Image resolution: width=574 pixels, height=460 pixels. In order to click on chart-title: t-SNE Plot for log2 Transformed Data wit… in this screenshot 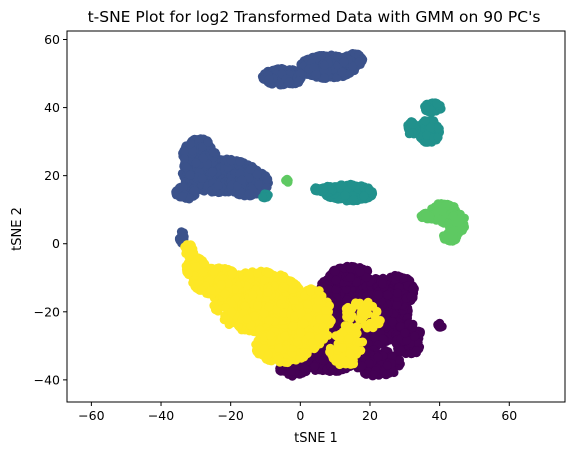, I will do `click(314, 17)`.